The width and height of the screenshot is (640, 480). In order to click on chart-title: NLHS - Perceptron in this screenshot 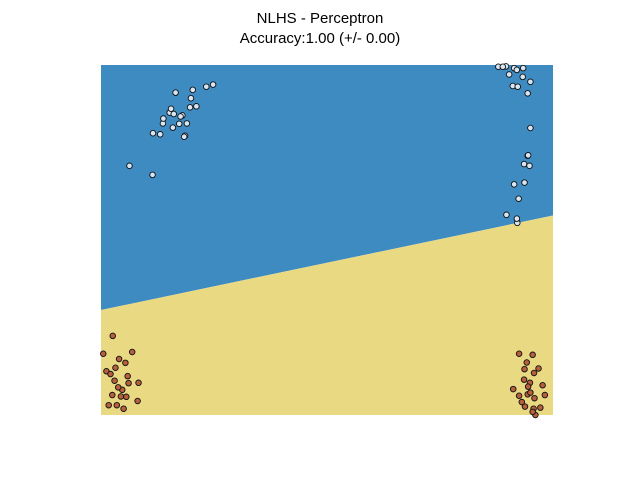, I will do `click(320, 18)`.